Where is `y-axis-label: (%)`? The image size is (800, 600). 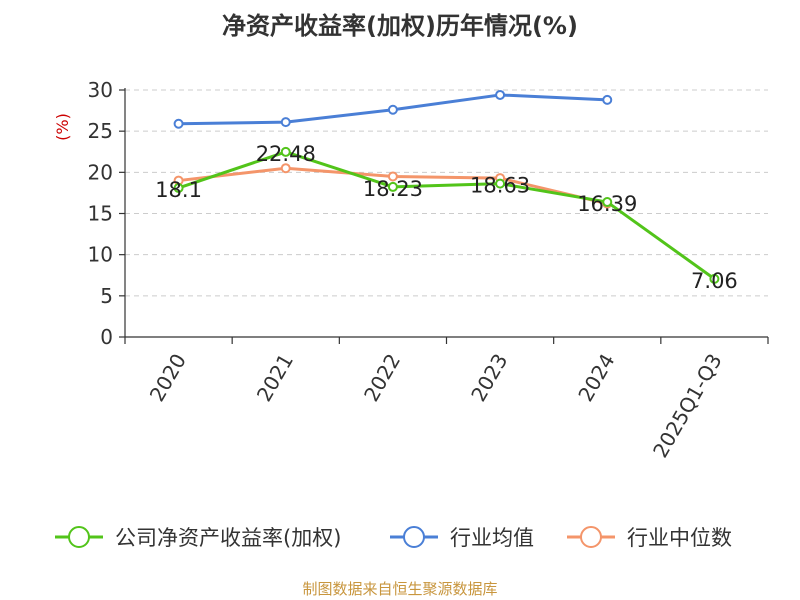 y-axis-label: (%) is located at coordinates (62, 127).